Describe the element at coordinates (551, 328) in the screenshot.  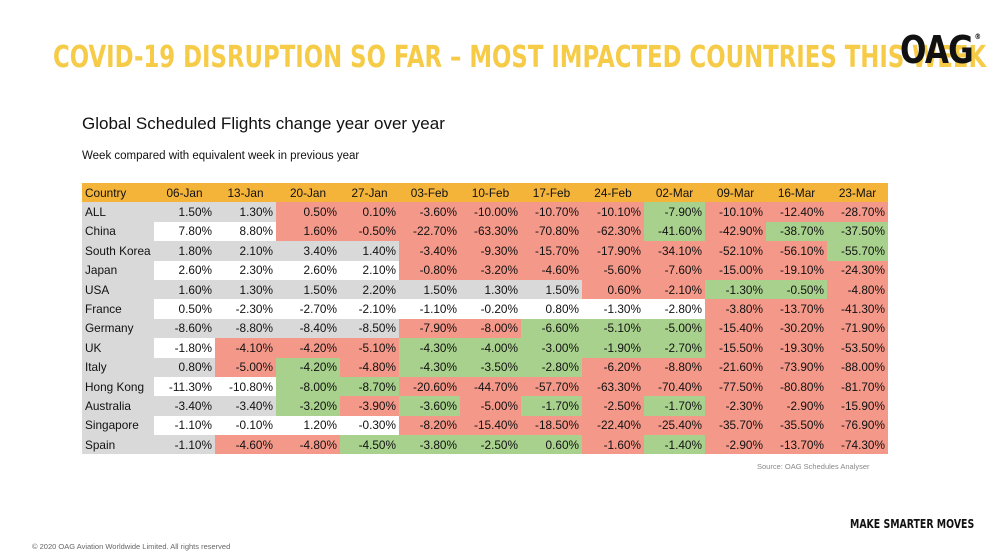
I see `table-cell: -6.60%` at that location.